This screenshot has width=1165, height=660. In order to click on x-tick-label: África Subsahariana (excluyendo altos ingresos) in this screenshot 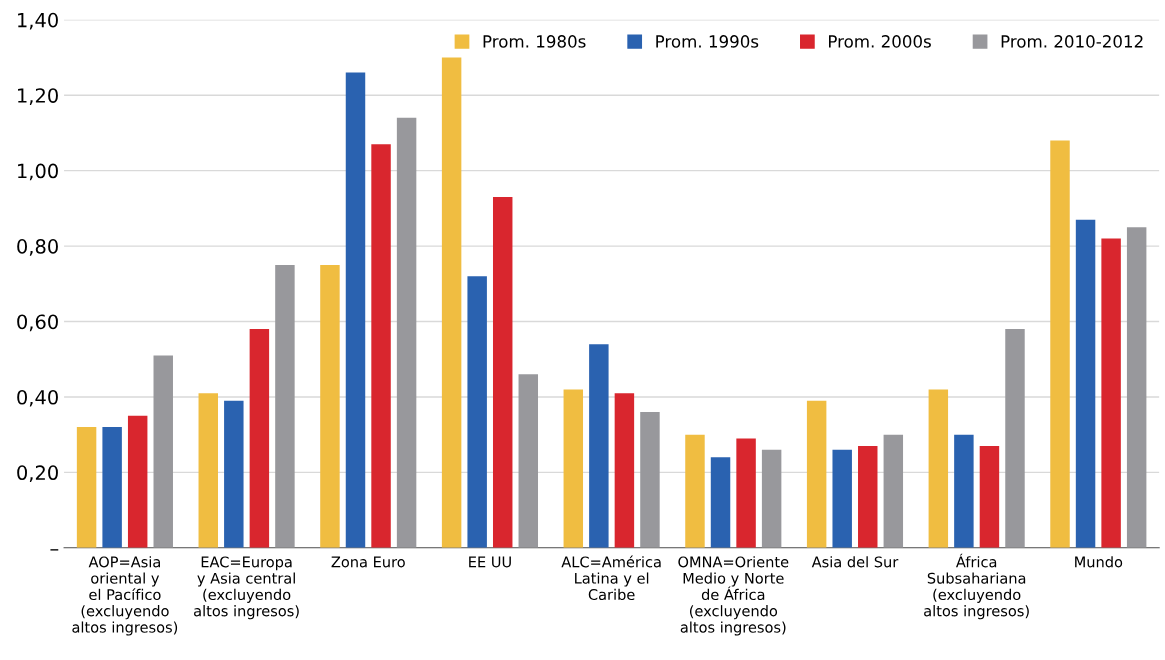, I will do `click(976, 586)`.